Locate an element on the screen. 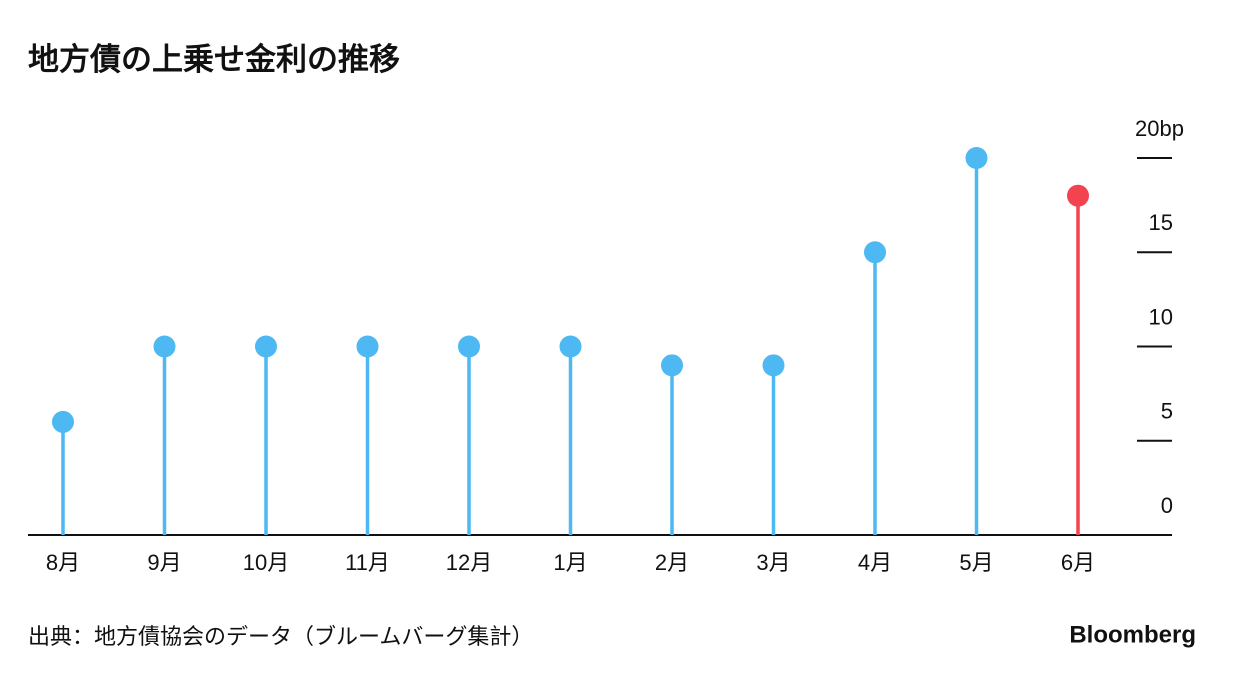 This screenshot has width=1236, height=680. brand-logo: Bloomberg is located at coordinates (1132, 634).